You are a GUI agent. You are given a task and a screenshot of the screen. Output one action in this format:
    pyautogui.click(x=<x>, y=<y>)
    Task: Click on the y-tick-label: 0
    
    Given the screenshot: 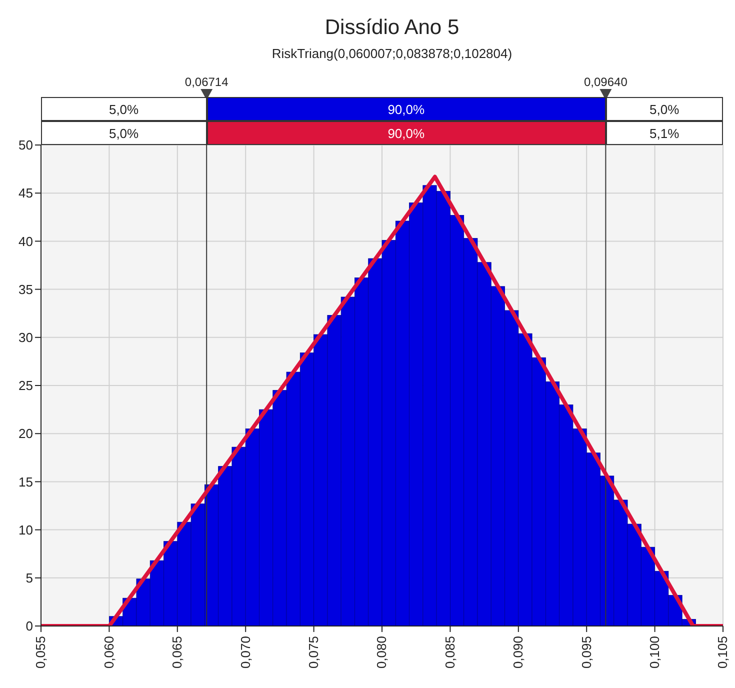 What is the action you would take?
    pyautogui.click(x=29, y=626)
    